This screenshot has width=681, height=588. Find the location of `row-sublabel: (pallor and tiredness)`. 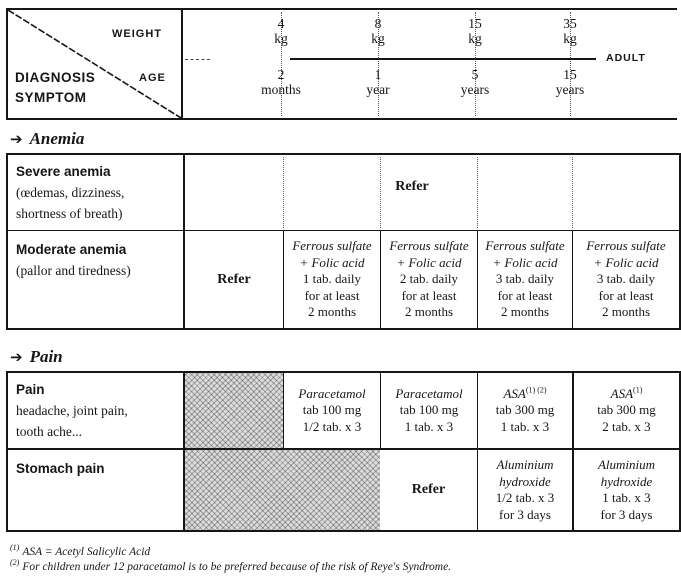

row-sublabel: (pallor and tiredness) is located at coordinates (73, 270).